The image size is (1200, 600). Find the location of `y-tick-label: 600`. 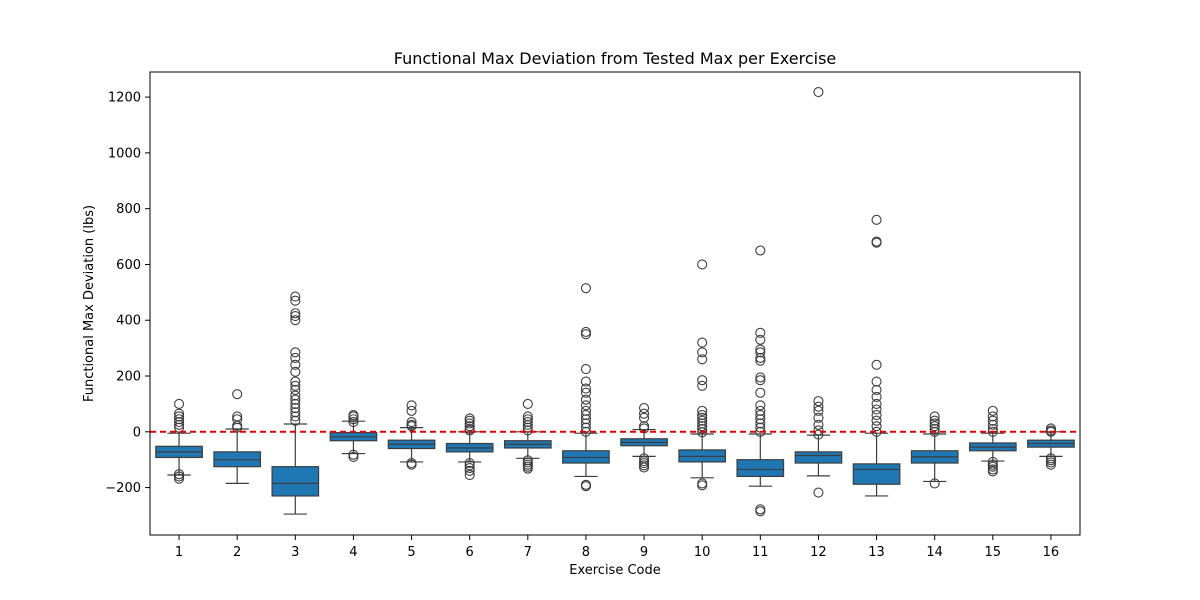

y-tick-label: 600 is located at coordinates (128, 265).